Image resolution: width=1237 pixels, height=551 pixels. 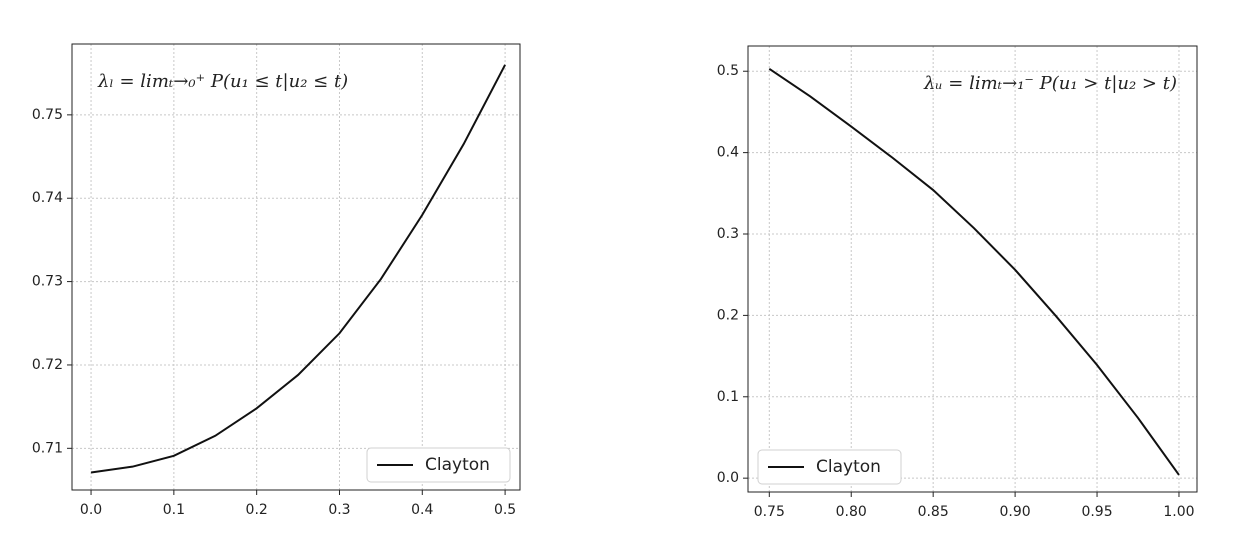 What do you see at coordinates (1178, 512) in the screenshot?
I see `x-tick-label: 1.00` at bounding box center [1178, 512].